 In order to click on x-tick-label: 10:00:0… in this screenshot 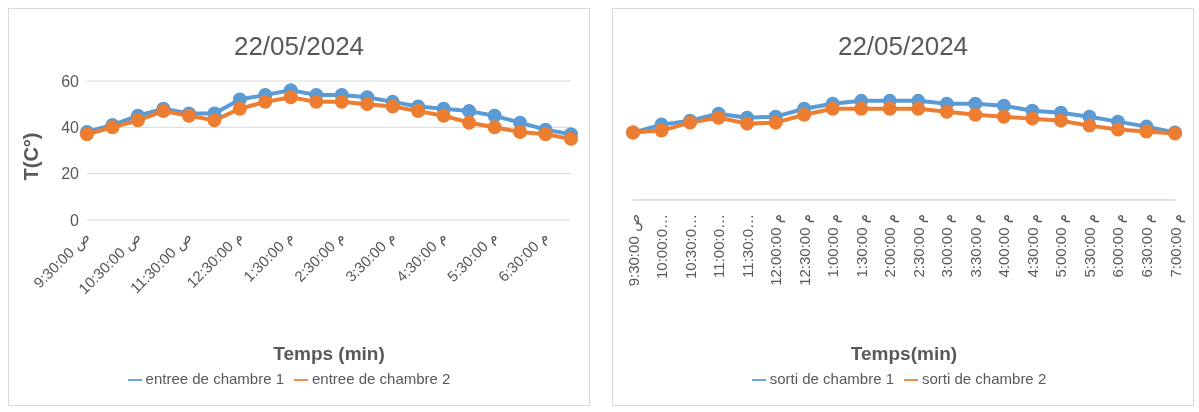, I will do `click(662, 246)`.